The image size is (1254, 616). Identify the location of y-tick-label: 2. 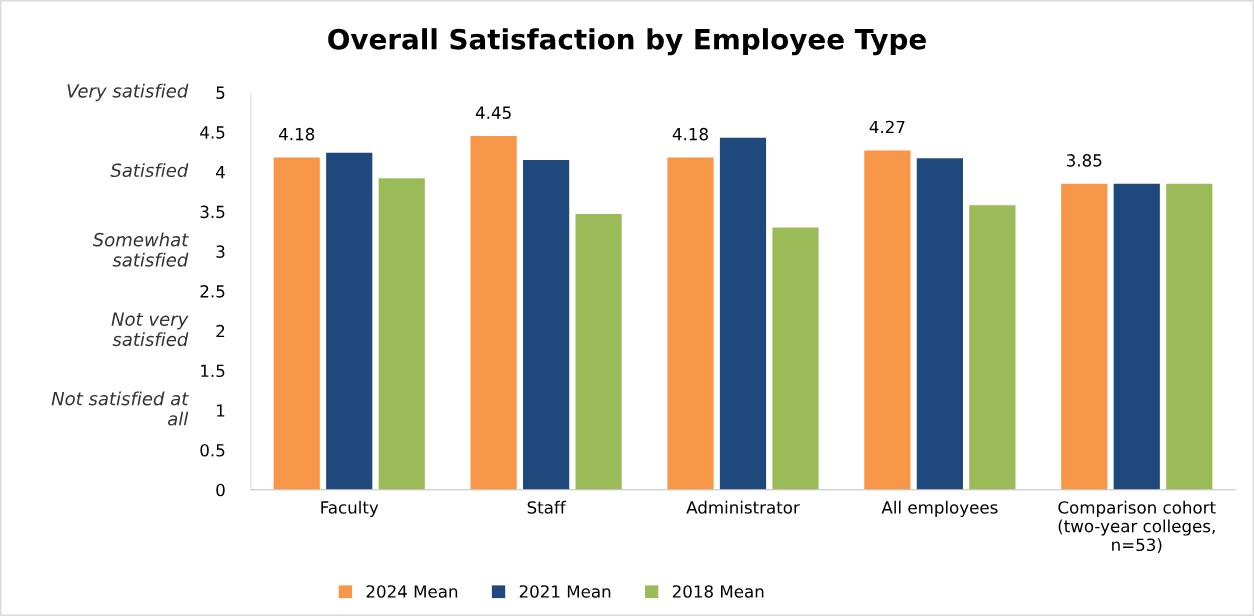
(220, 331).